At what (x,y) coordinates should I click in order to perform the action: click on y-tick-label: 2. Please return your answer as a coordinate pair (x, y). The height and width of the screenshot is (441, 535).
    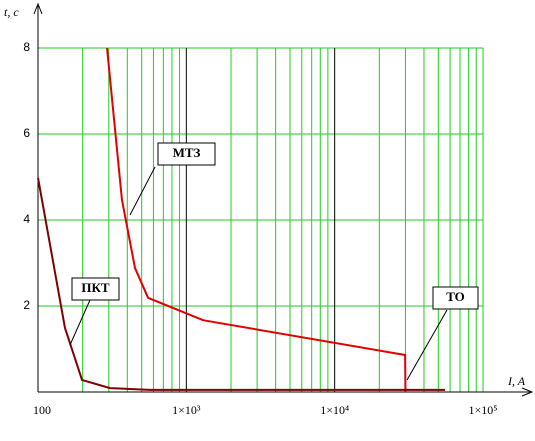
    Looking at the image, I should click on (26, 305).